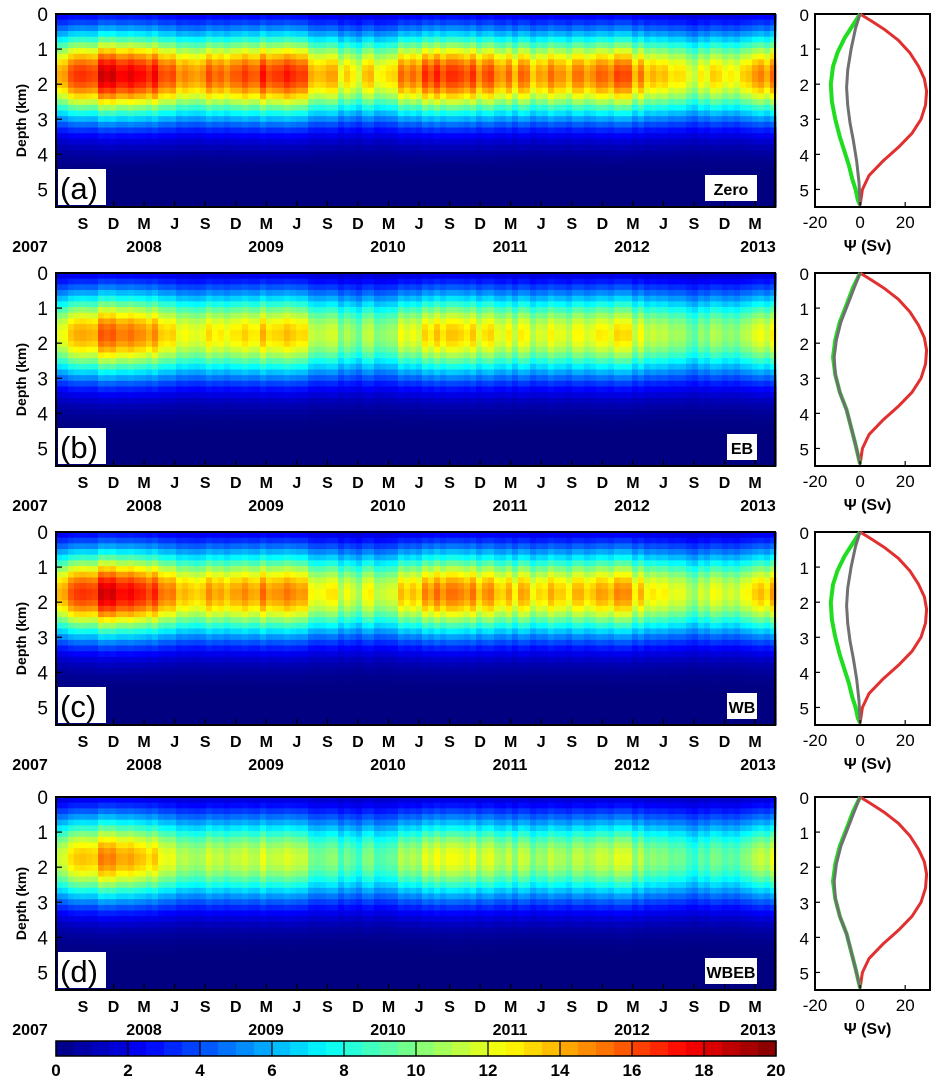 The width and height of the screenshot is (931, 1078). What do you see at coordinates (865, 648) in the screenshot?
I see `profile-panel-2: 0 1 2 3 4 5 -20 0 20Ψ (Sv)` at bounding box center [865, 648].